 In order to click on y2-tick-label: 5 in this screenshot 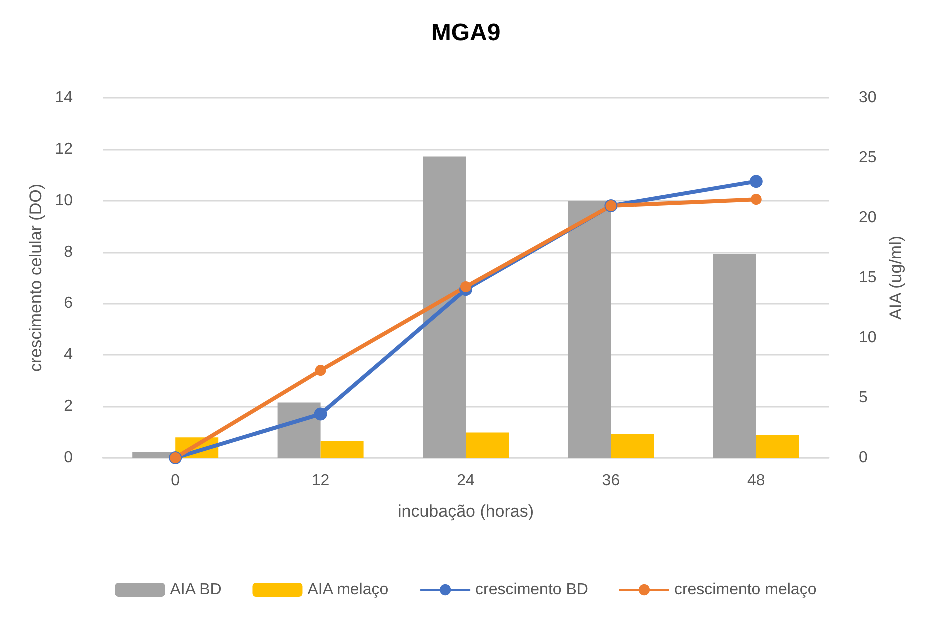, I will do `click(863, 398)`.